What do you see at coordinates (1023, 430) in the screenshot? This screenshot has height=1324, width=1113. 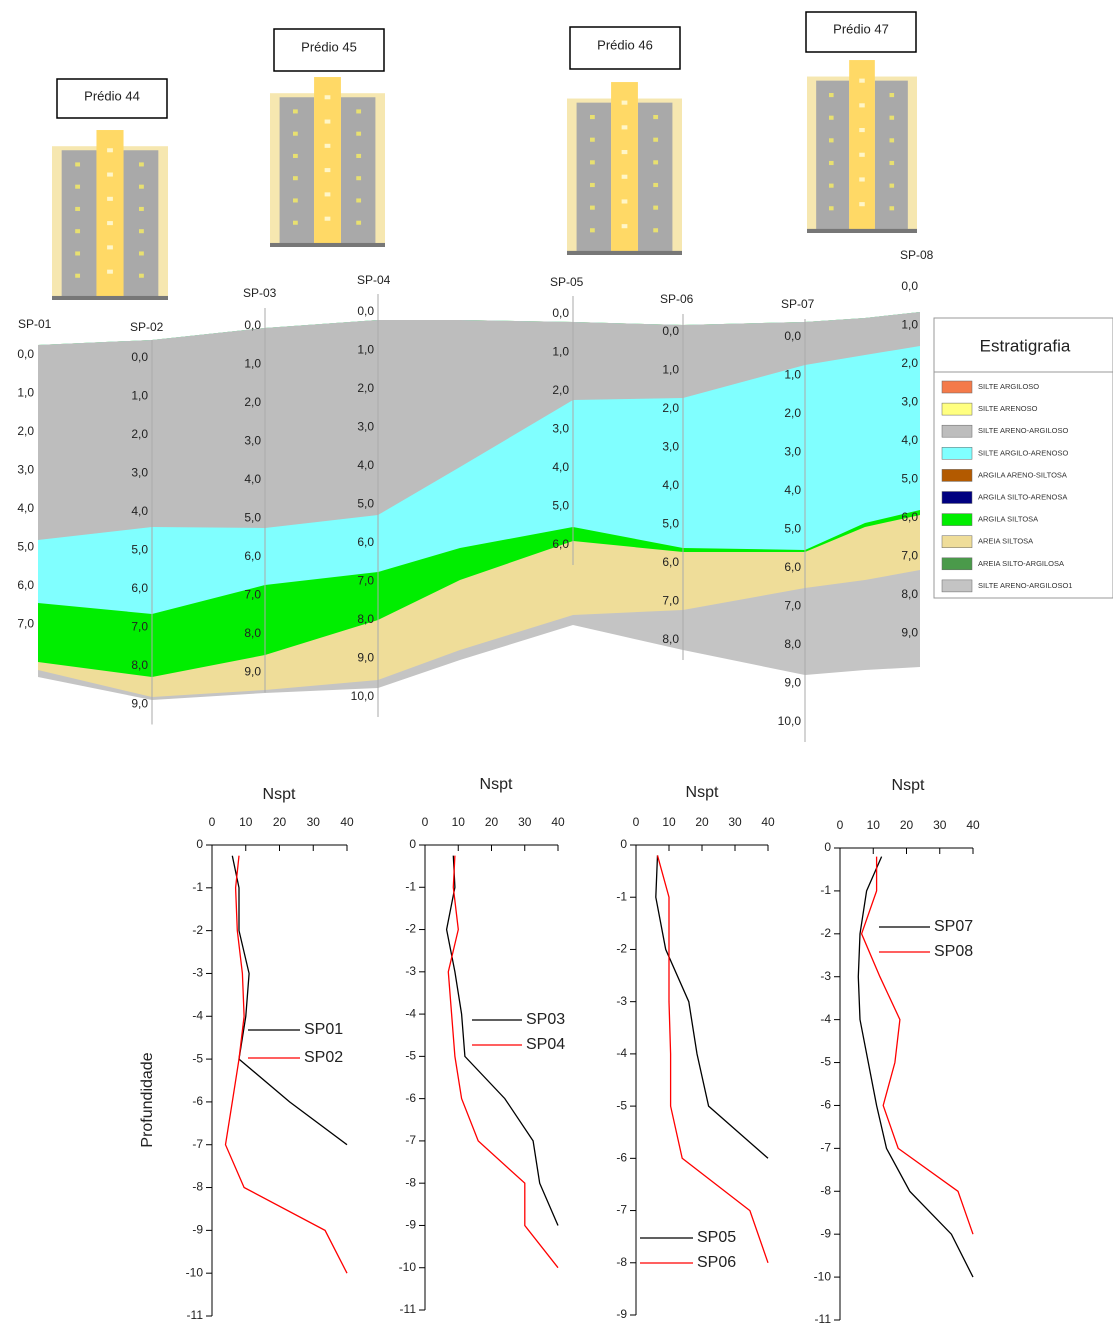 I see `legend-label: SILTE ARENO-ARGILOSO` at bounding box center [1023, 430].